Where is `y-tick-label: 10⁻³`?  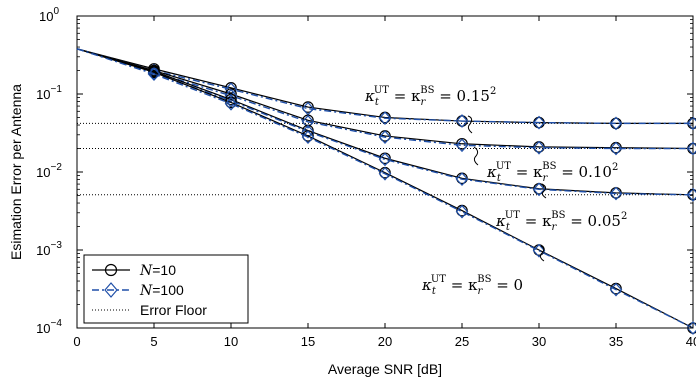 y-tick-label: 10⁻³ is located at coordinates (49, 249).